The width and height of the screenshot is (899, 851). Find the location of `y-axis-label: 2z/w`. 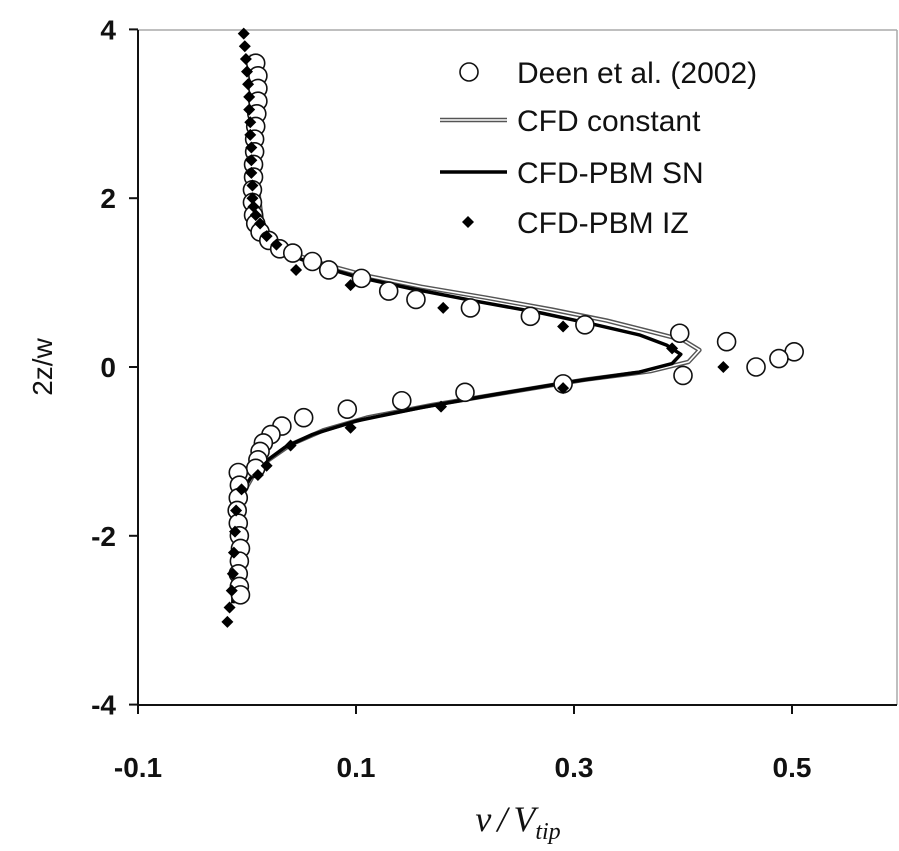

y-axis-label: 2z/w is located at coordinates (42, 366).